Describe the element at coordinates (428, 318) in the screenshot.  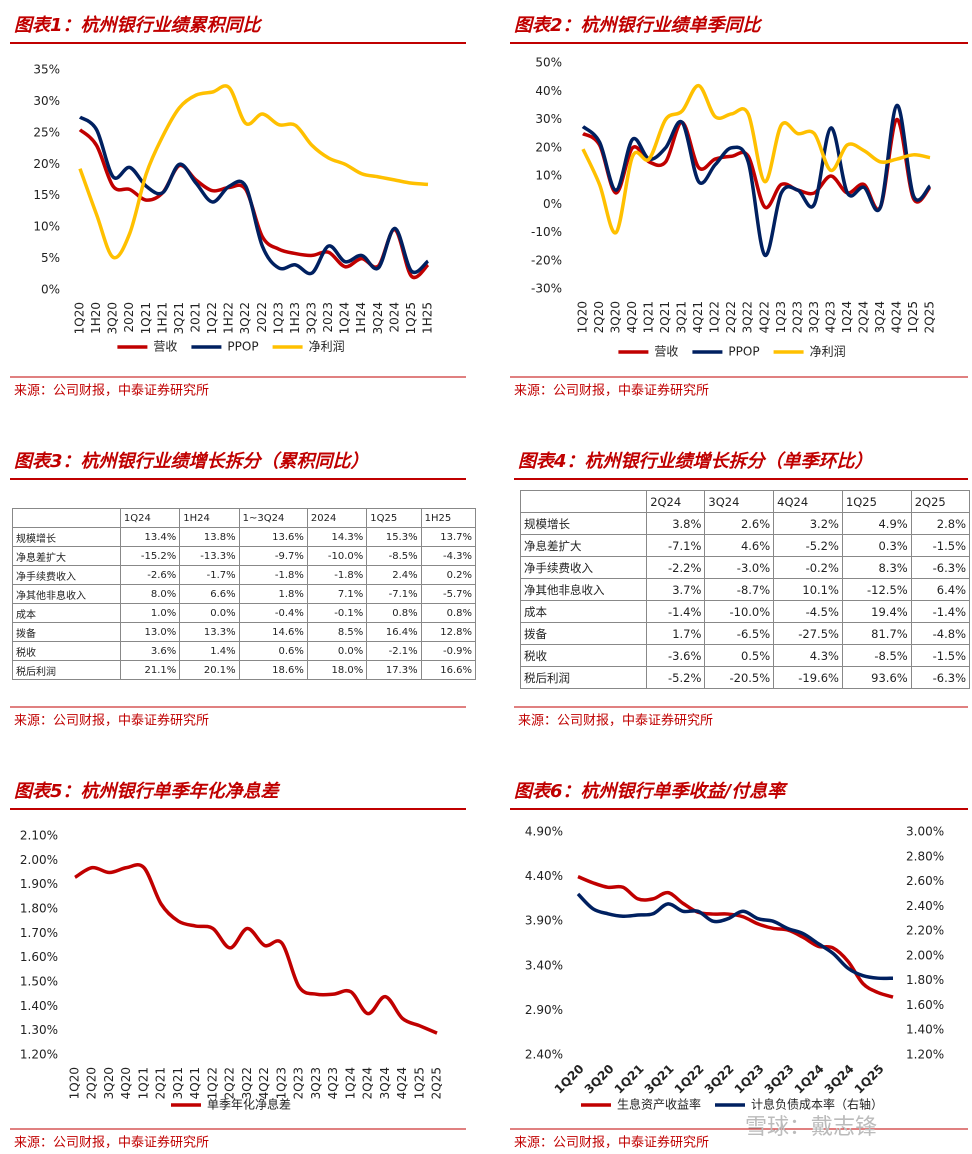
I see `x-tick-label: 1H25` at that location.